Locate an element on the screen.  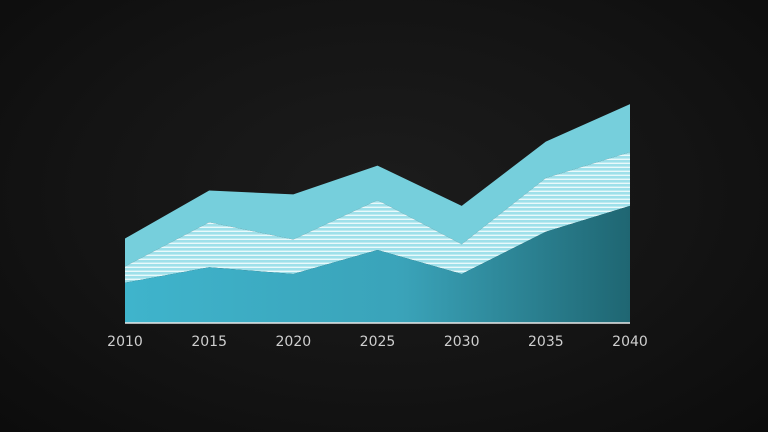
x-tick-label: 2035 is located at coordinates (546, 342).